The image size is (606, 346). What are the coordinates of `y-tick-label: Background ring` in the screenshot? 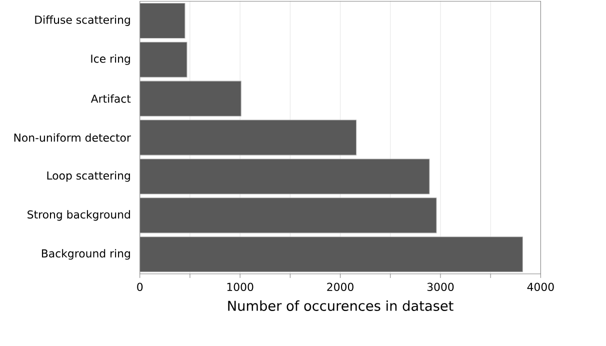 It's located at (86, 254).